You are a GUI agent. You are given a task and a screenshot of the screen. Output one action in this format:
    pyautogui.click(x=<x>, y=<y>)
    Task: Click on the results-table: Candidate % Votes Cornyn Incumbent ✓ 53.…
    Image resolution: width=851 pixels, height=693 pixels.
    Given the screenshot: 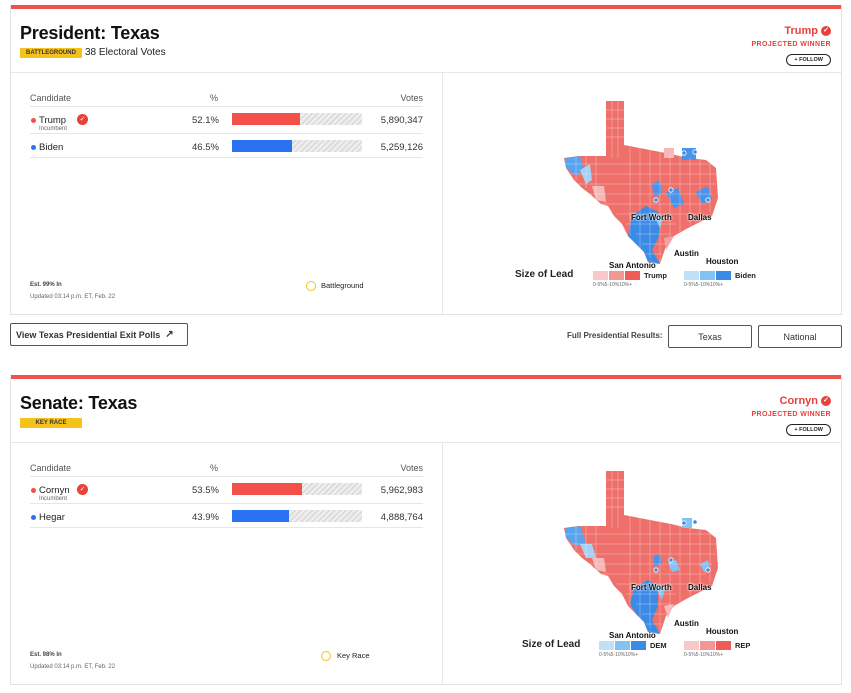 What is the action you would take?
    pyautogui.click(x=226, y=485)
    